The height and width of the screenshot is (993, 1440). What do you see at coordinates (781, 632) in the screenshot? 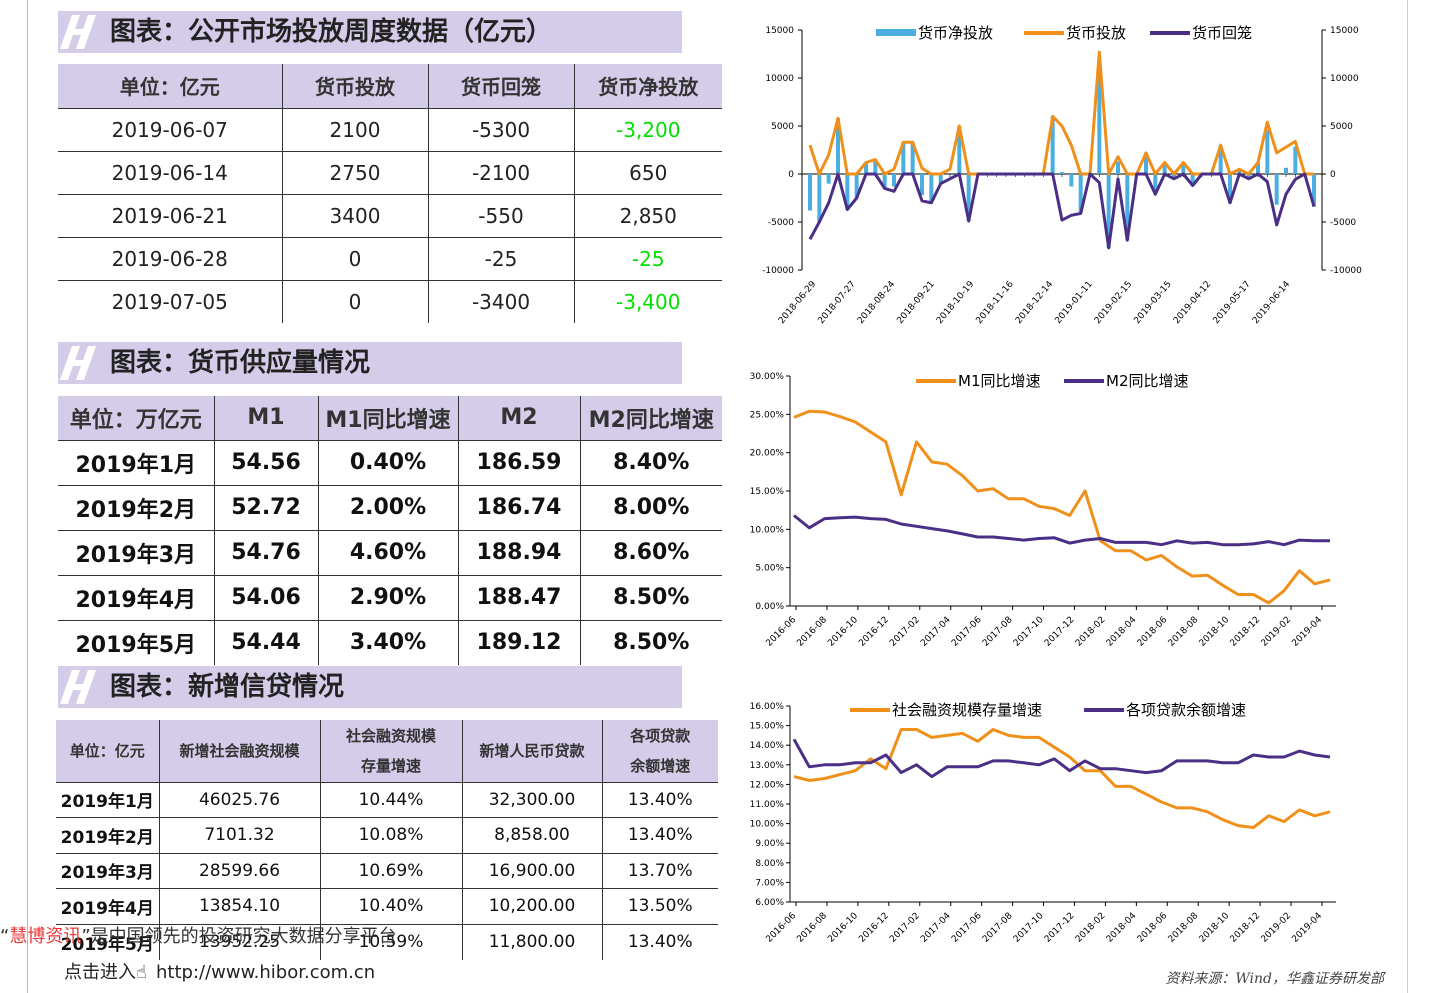
I see `x-tick-label: 2016-06` at bounding box center [781, 632].